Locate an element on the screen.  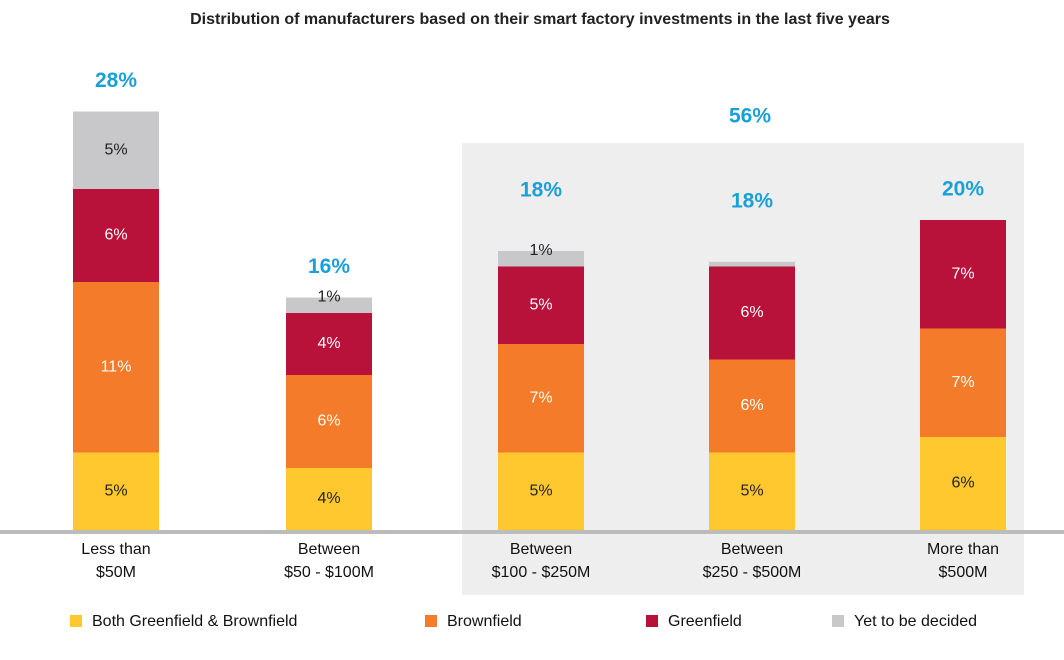
legend-label: Brownfield is located at coordinates (484, 621).